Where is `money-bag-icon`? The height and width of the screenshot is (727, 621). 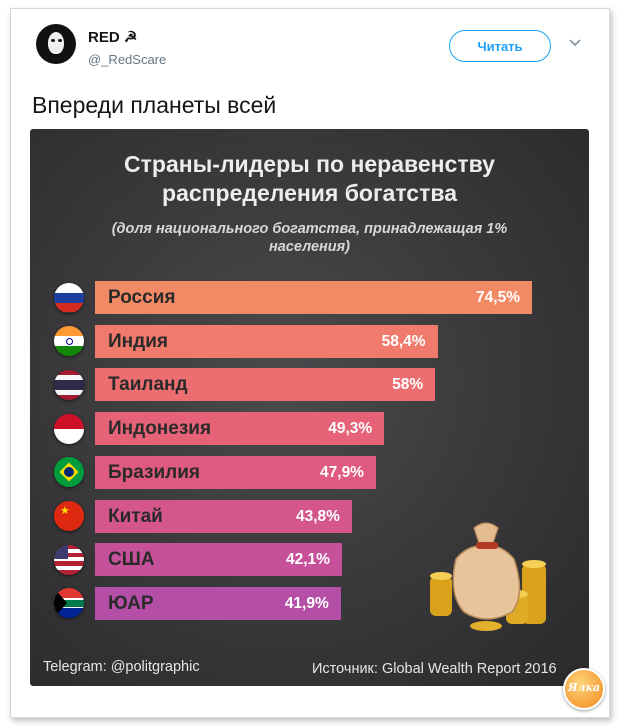
money-bag-icon is located at coordinates (488, 576).